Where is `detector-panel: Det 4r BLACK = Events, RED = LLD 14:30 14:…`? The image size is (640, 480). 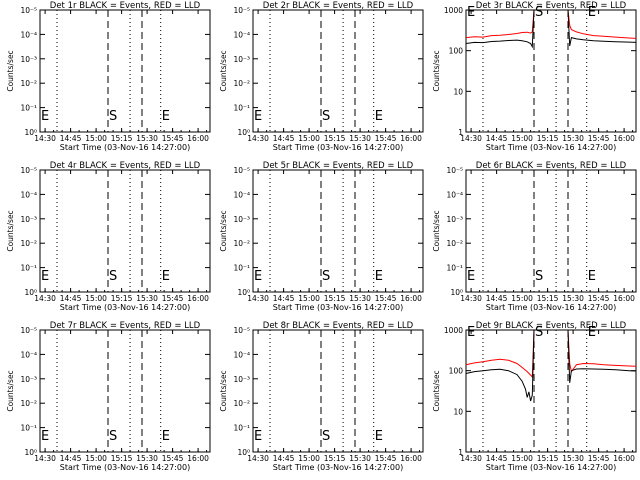
detector-panel: Det 4r BLACK = Events, RED = LLD 14:30 14:… is located at coordinates (108, 236).